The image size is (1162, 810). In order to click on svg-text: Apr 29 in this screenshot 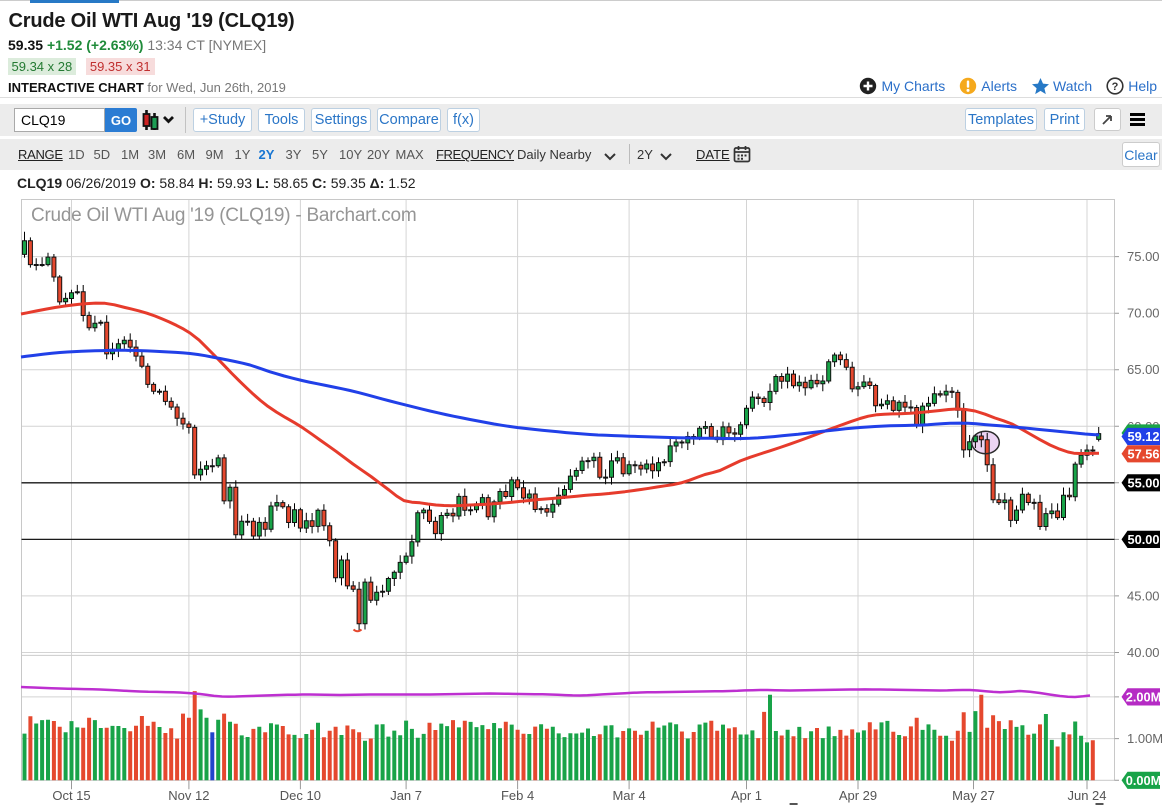, I will do `click(858, 795)`.